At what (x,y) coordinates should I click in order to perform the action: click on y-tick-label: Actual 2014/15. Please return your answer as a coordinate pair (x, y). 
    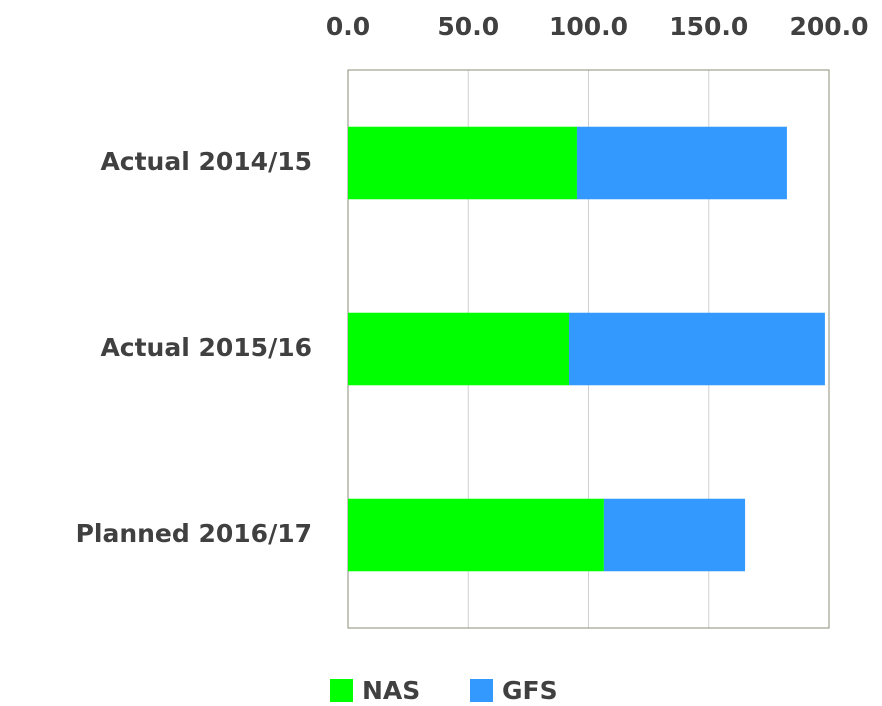
    Looking at the image, I should click on (206, 161).